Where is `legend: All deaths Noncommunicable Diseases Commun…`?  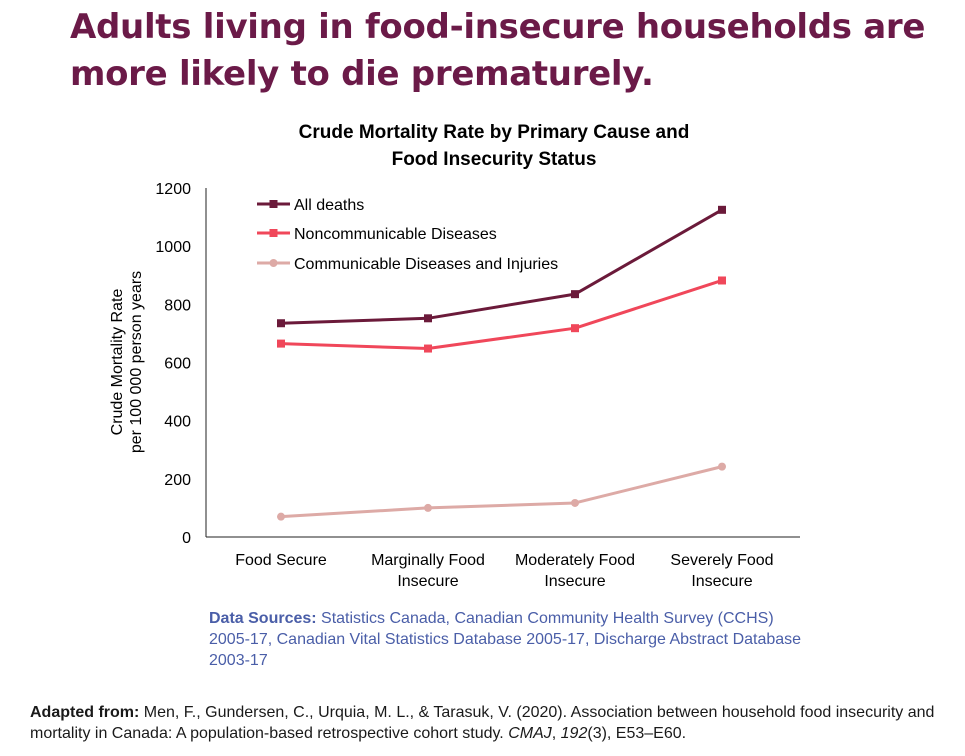
legend: All deaths Noncommunicable Diseases Commun… is located at coordinates (407, 235).